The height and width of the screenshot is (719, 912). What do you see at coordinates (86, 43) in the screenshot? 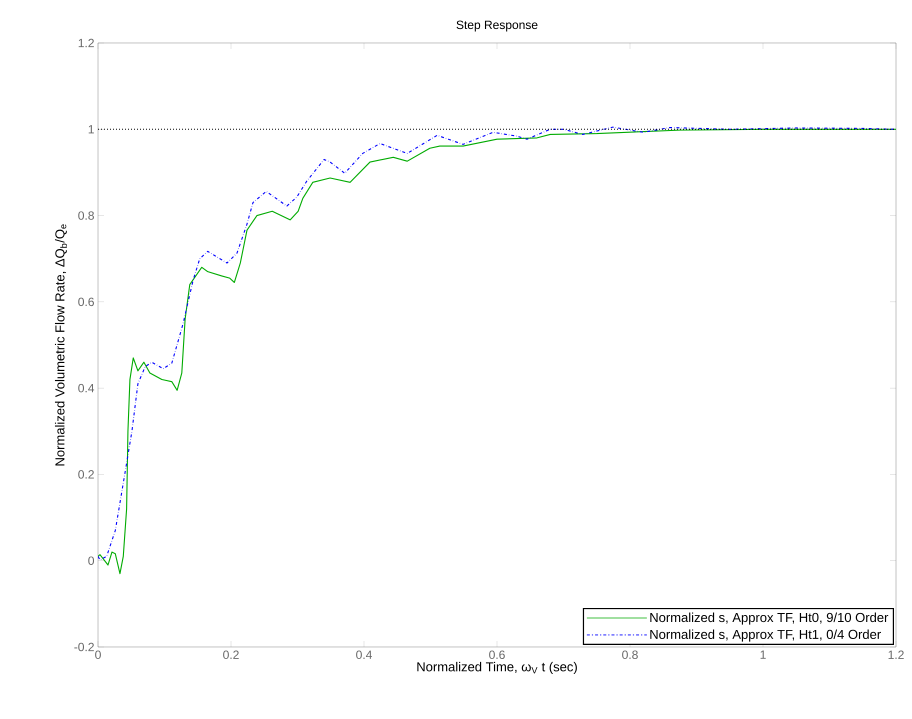
I see `y-tick-label: 1.2` at bounding box center [86, 43].